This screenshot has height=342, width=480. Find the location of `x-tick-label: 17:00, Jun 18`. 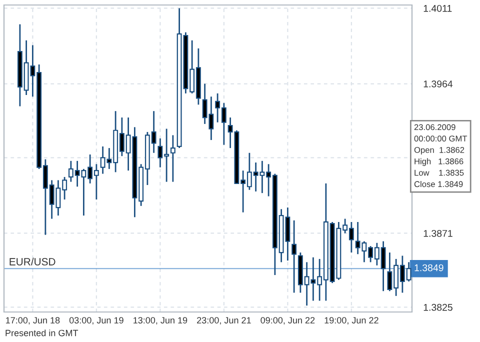

x-tick-label: 17:00, Jun 18 is located at coordinates (33, 321).